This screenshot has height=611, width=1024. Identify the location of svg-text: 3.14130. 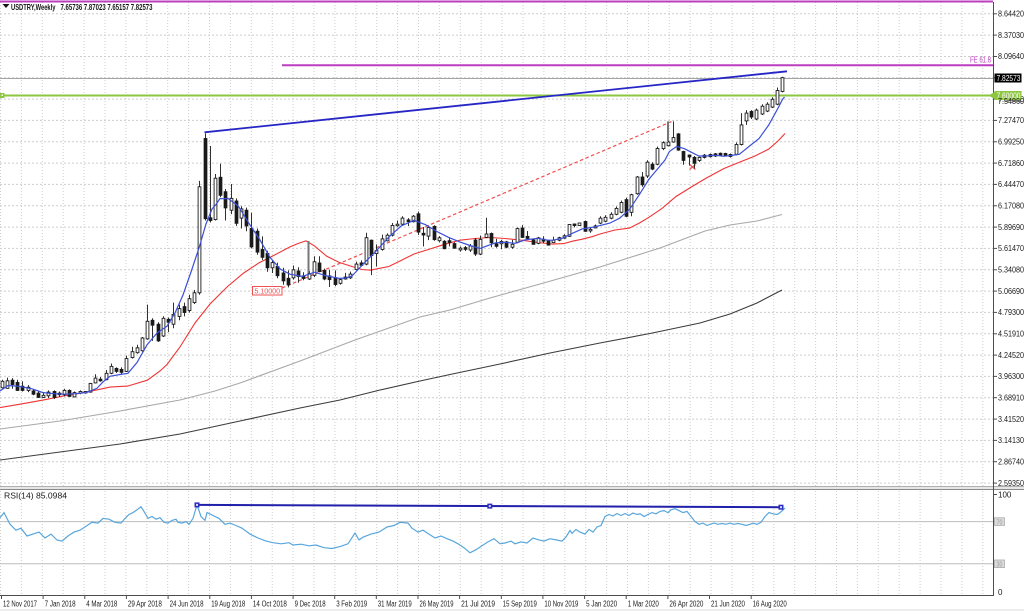
(1011, 440).